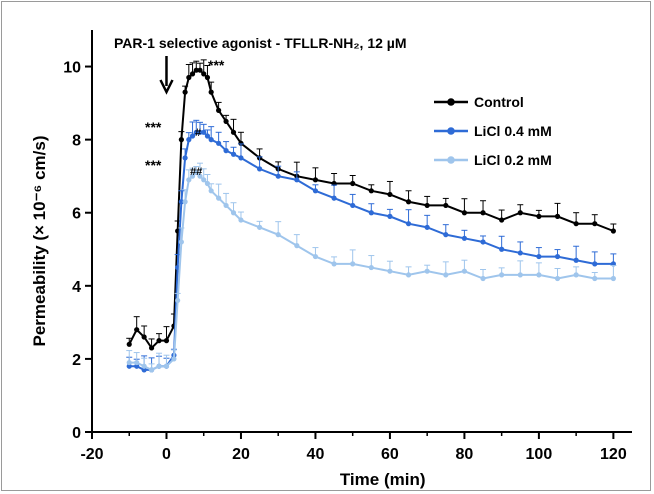 The image size is (654, 494). What do you see at coordinates (166, 454) in the screenshot?
I see `x-tick-label: 0` at bounding box center [166, 454].